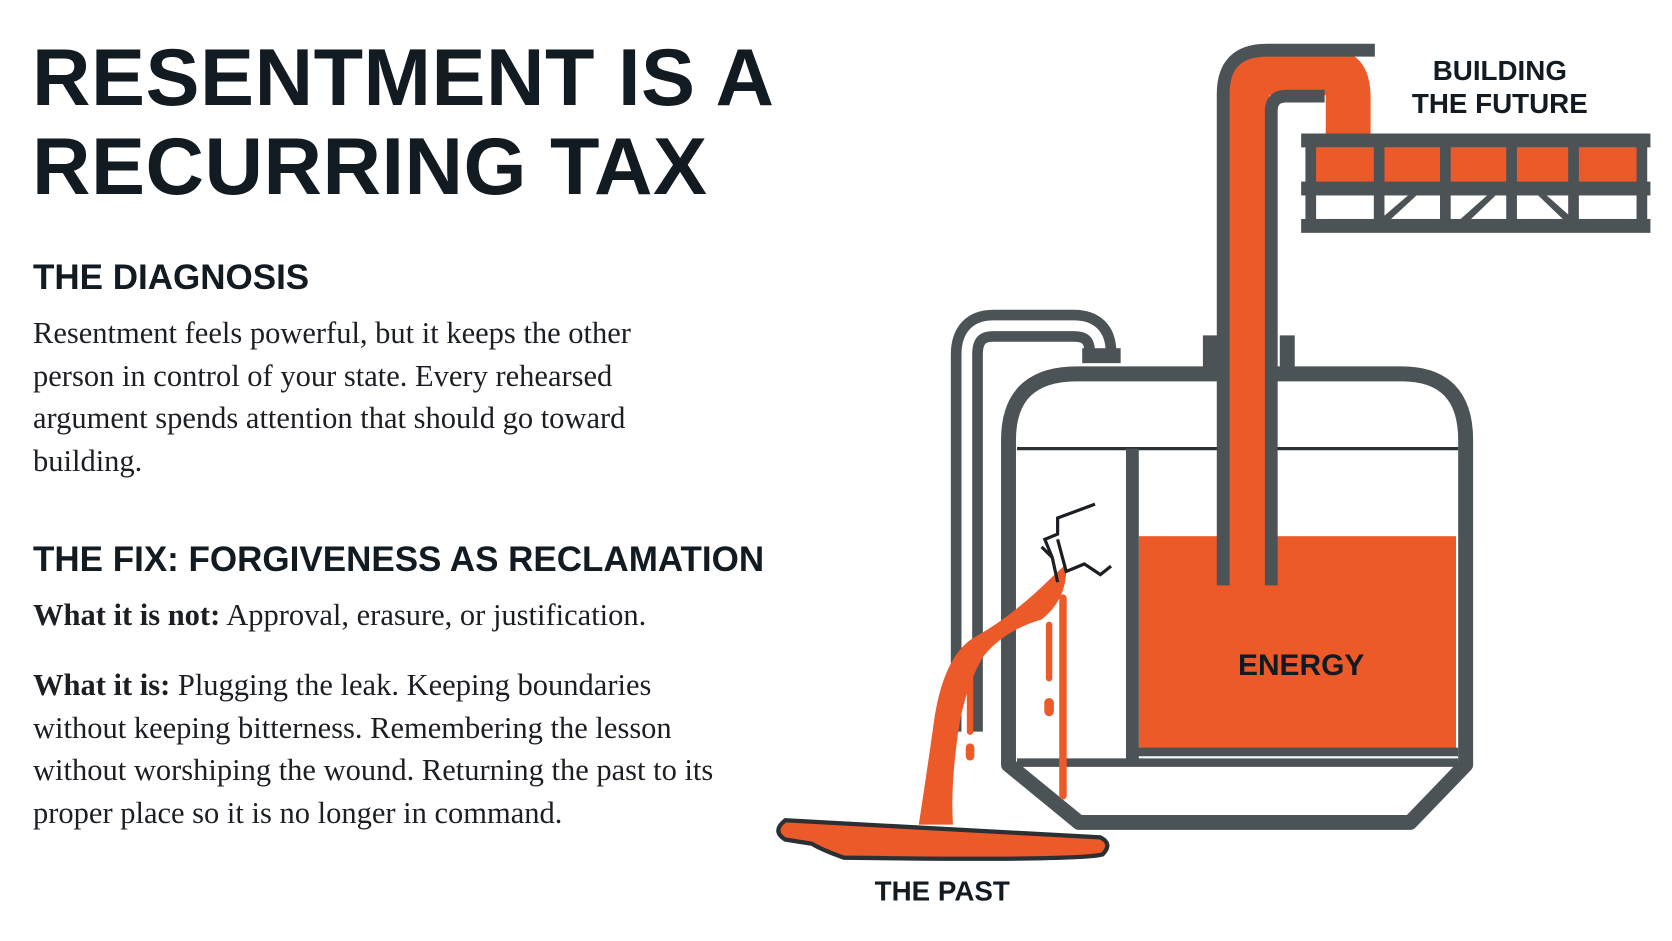  What do you see at coordinates (1301, 665) in the screenshot?
I see `label-energy: ENERGY` at bounding box center [1301, 665].